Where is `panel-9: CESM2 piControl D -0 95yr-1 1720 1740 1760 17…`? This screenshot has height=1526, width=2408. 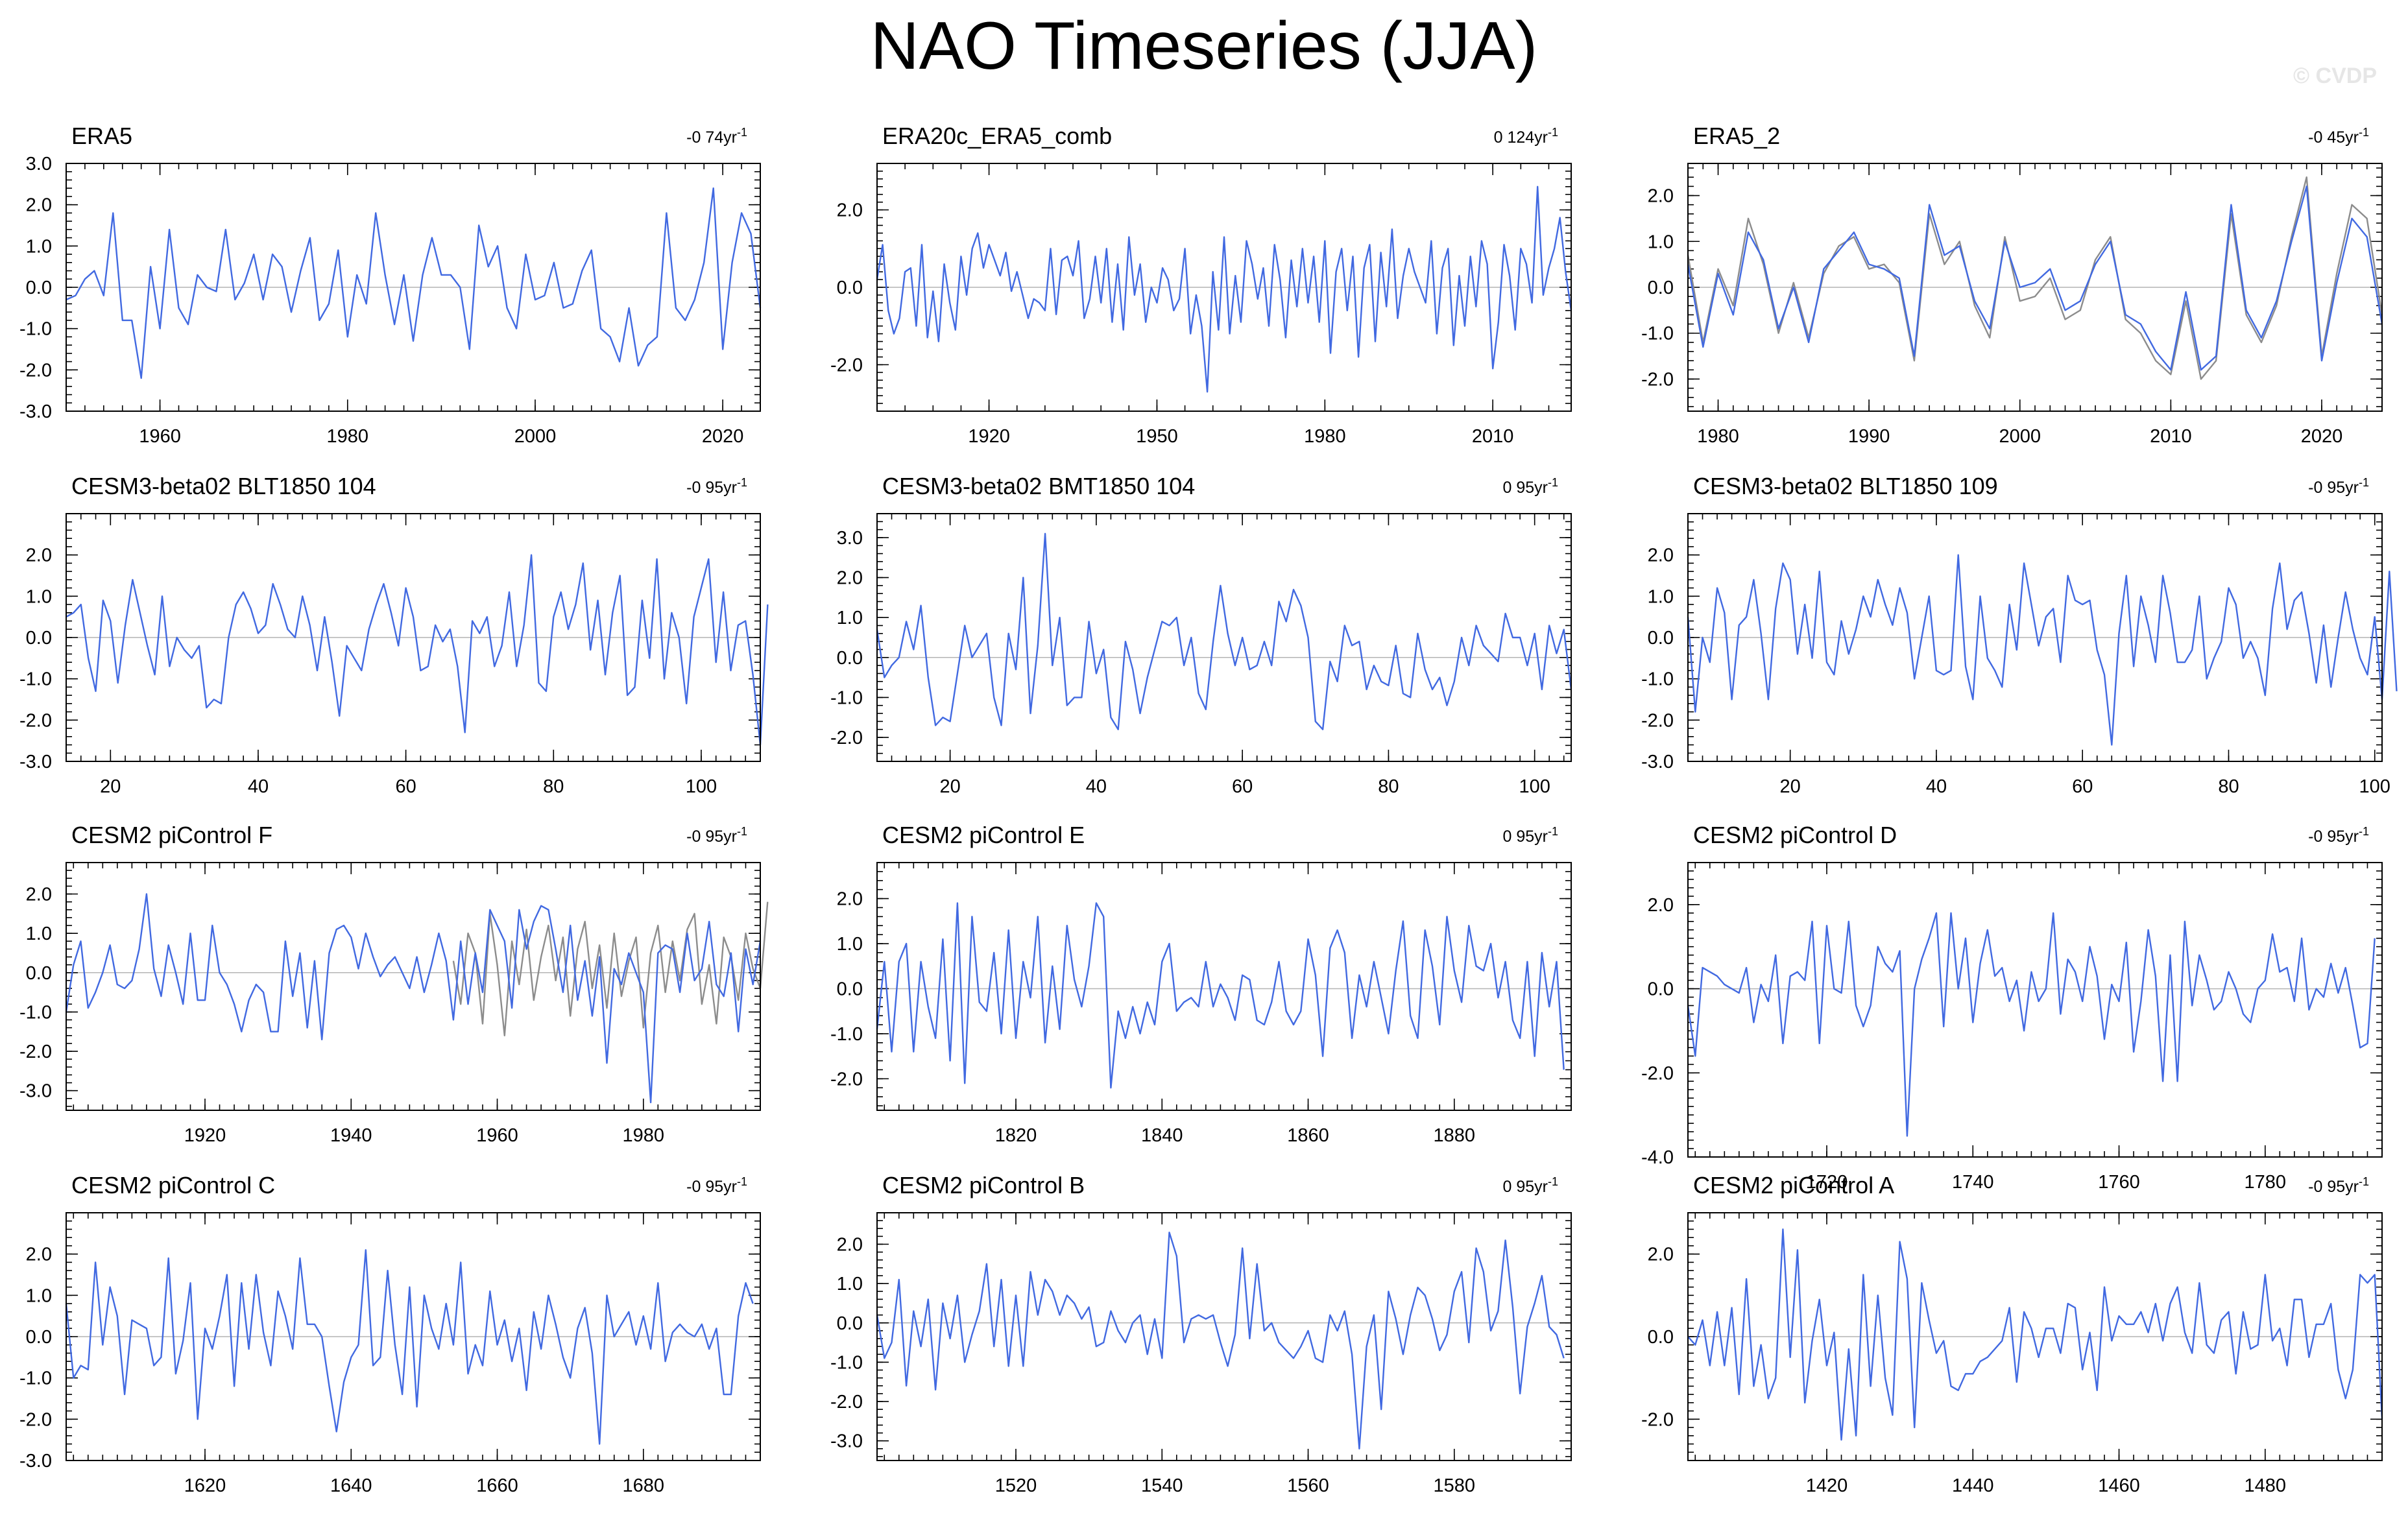
panel-9: CESM2 piControl D -0 95yr-1 1720 1740 1760 17… is located at coordinates (2012, 1007).